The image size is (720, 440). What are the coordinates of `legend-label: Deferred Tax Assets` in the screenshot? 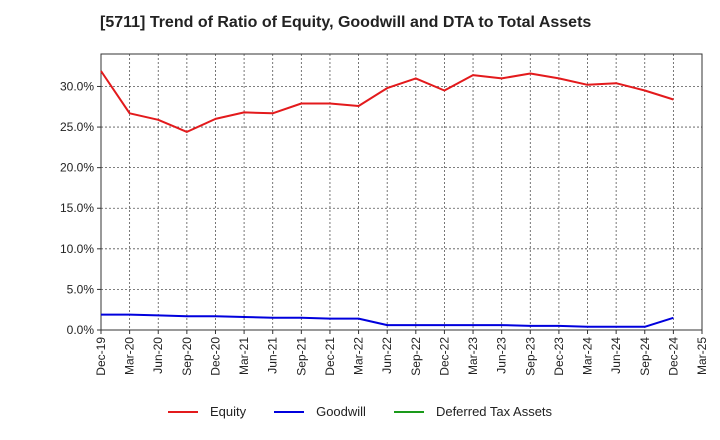 It's located at (494, 411).